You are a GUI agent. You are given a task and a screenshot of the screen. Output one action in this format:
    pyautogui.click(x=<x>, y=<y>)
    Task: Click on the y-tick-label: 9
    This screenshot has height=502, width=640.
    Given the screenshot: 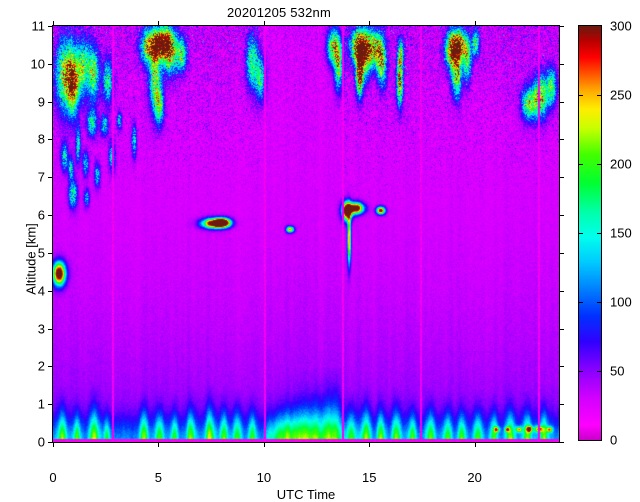 What is the action you would take?
    pyautogui.click(x=41, y=102)
    